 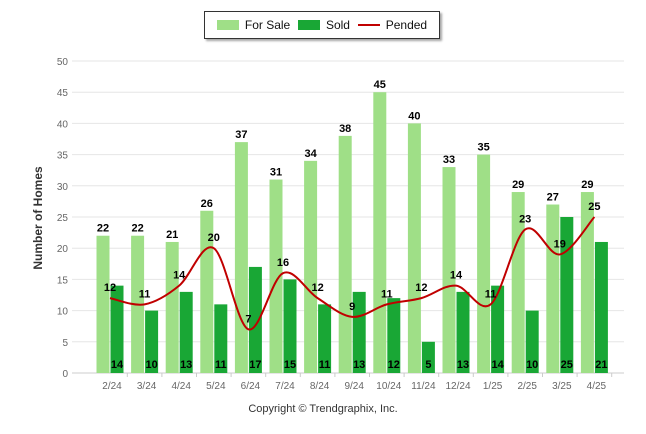 I want to click on for-sale-swatch, so click(x=227, y=25).